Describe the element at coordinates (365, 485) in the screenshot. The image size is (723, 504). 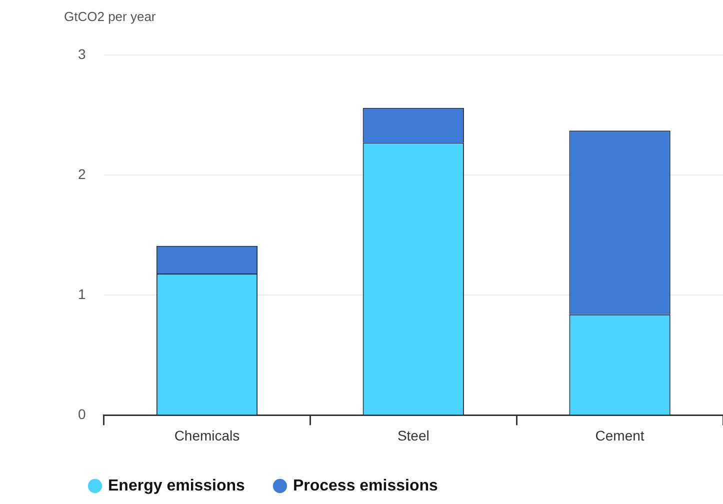
I see `legend-label: Process emissions` at that location.